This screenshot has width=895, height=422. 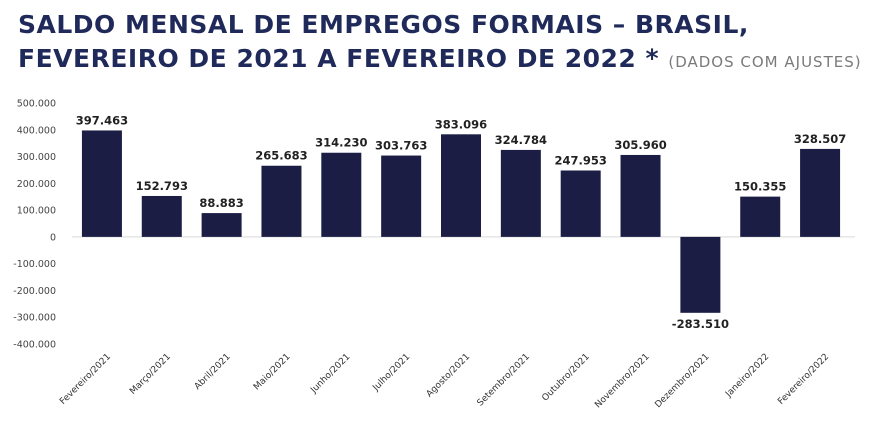 What do you see at coordinates (760, 187) in the screenshot?
I see `data-label: 150.355` at bounding box center [760, 187].